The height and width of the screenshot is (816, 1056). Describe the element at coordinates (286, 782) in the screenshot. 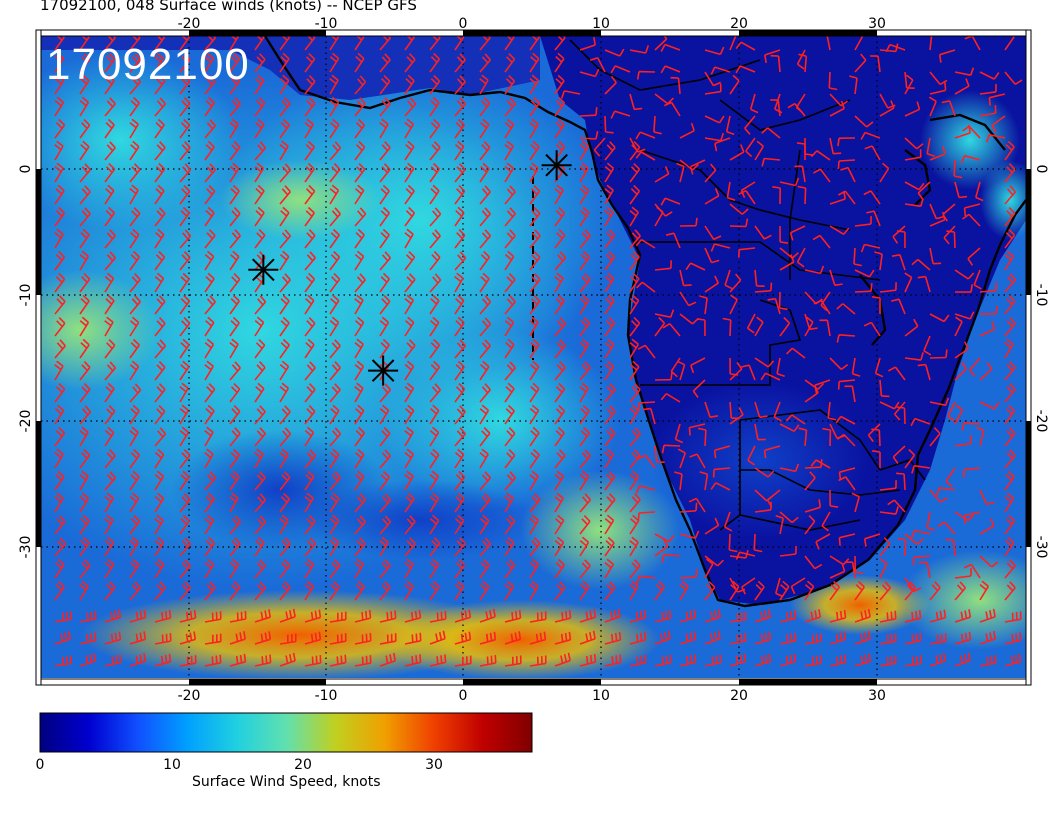

I see `colorbar-label: Surface Wind Speed, knots` at that location.